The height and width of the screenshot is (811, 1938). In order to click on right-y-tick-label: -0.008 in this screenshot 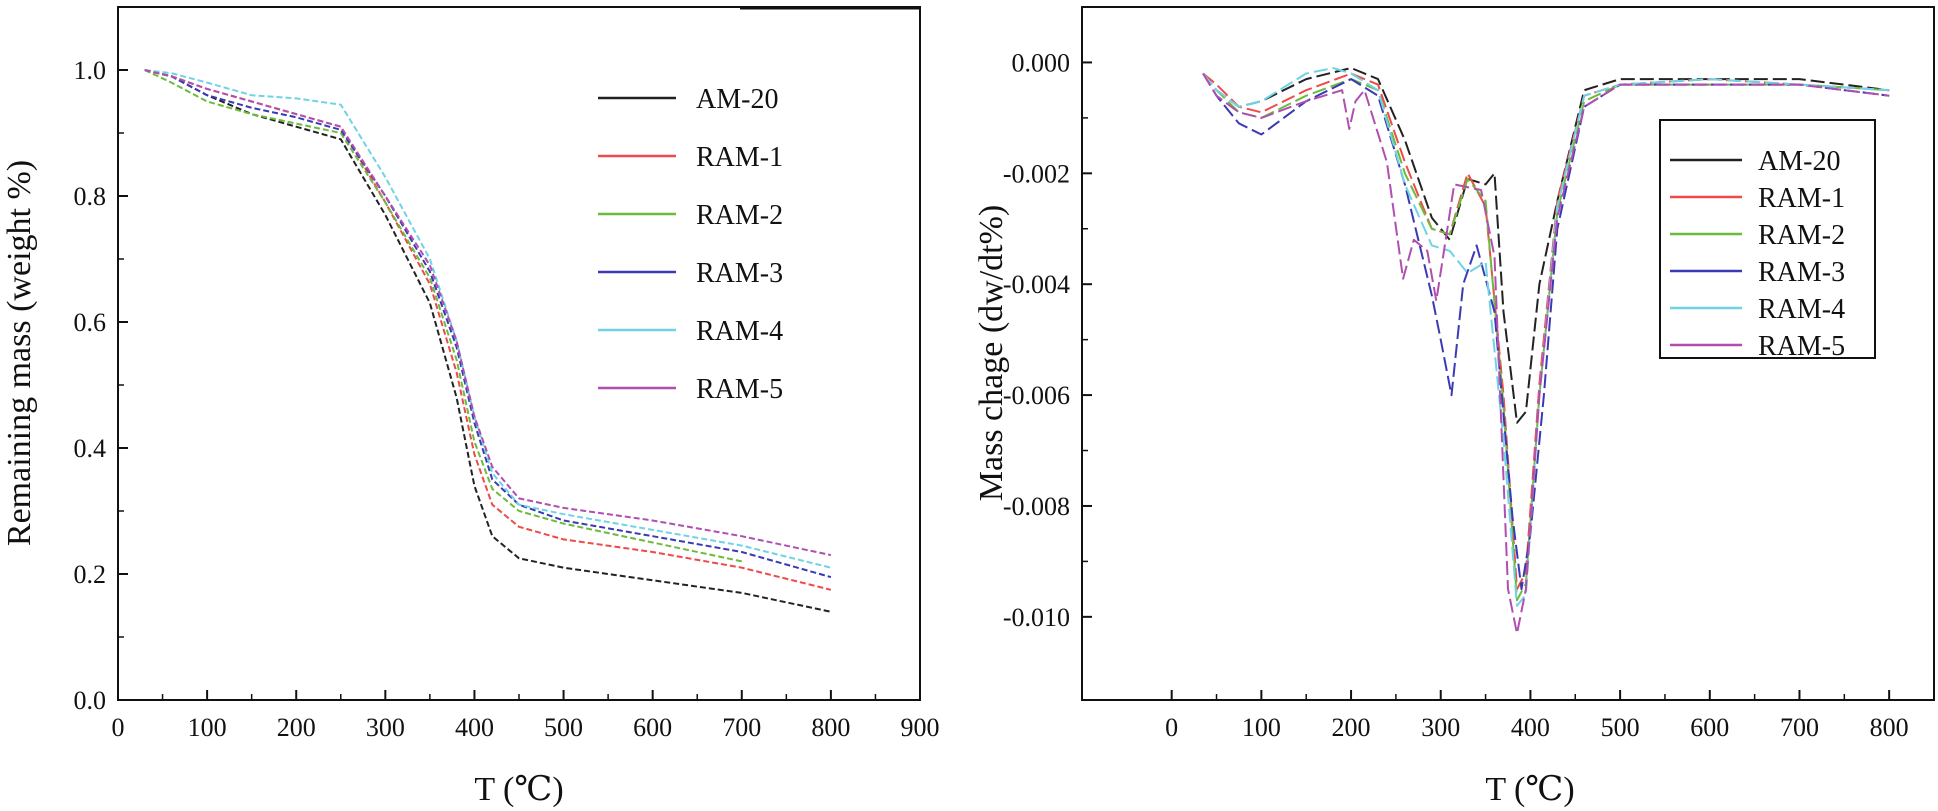, I will do `click(1036, 506)`.